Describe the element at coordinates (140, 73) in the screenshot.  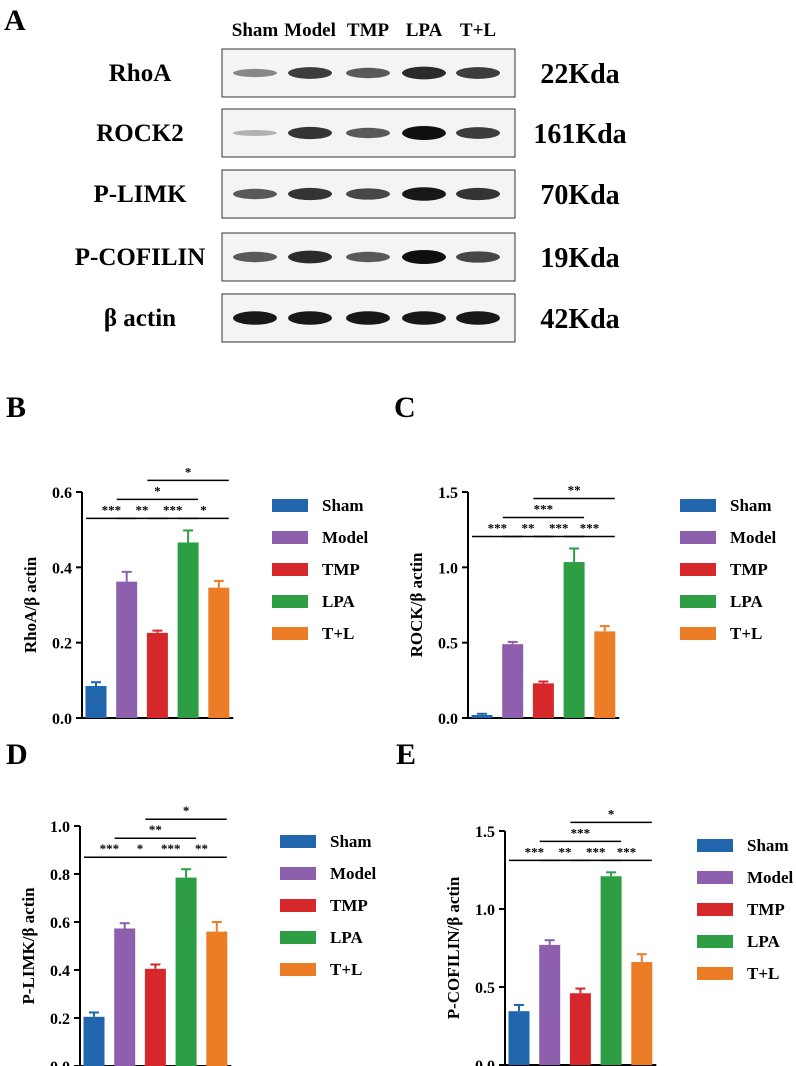
I see `protein-label: RhoA` at that location.